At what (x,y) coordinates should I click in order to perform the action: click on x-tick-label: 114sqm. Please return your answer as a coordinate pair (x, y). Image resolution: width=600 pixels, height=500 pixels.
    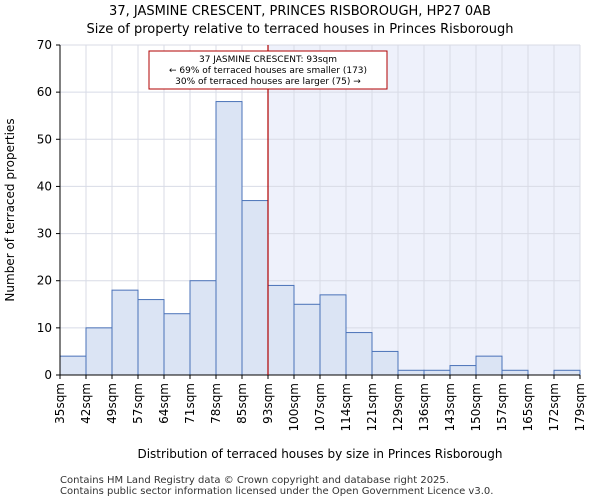
    Looking at the image, I should click on (346, 407).